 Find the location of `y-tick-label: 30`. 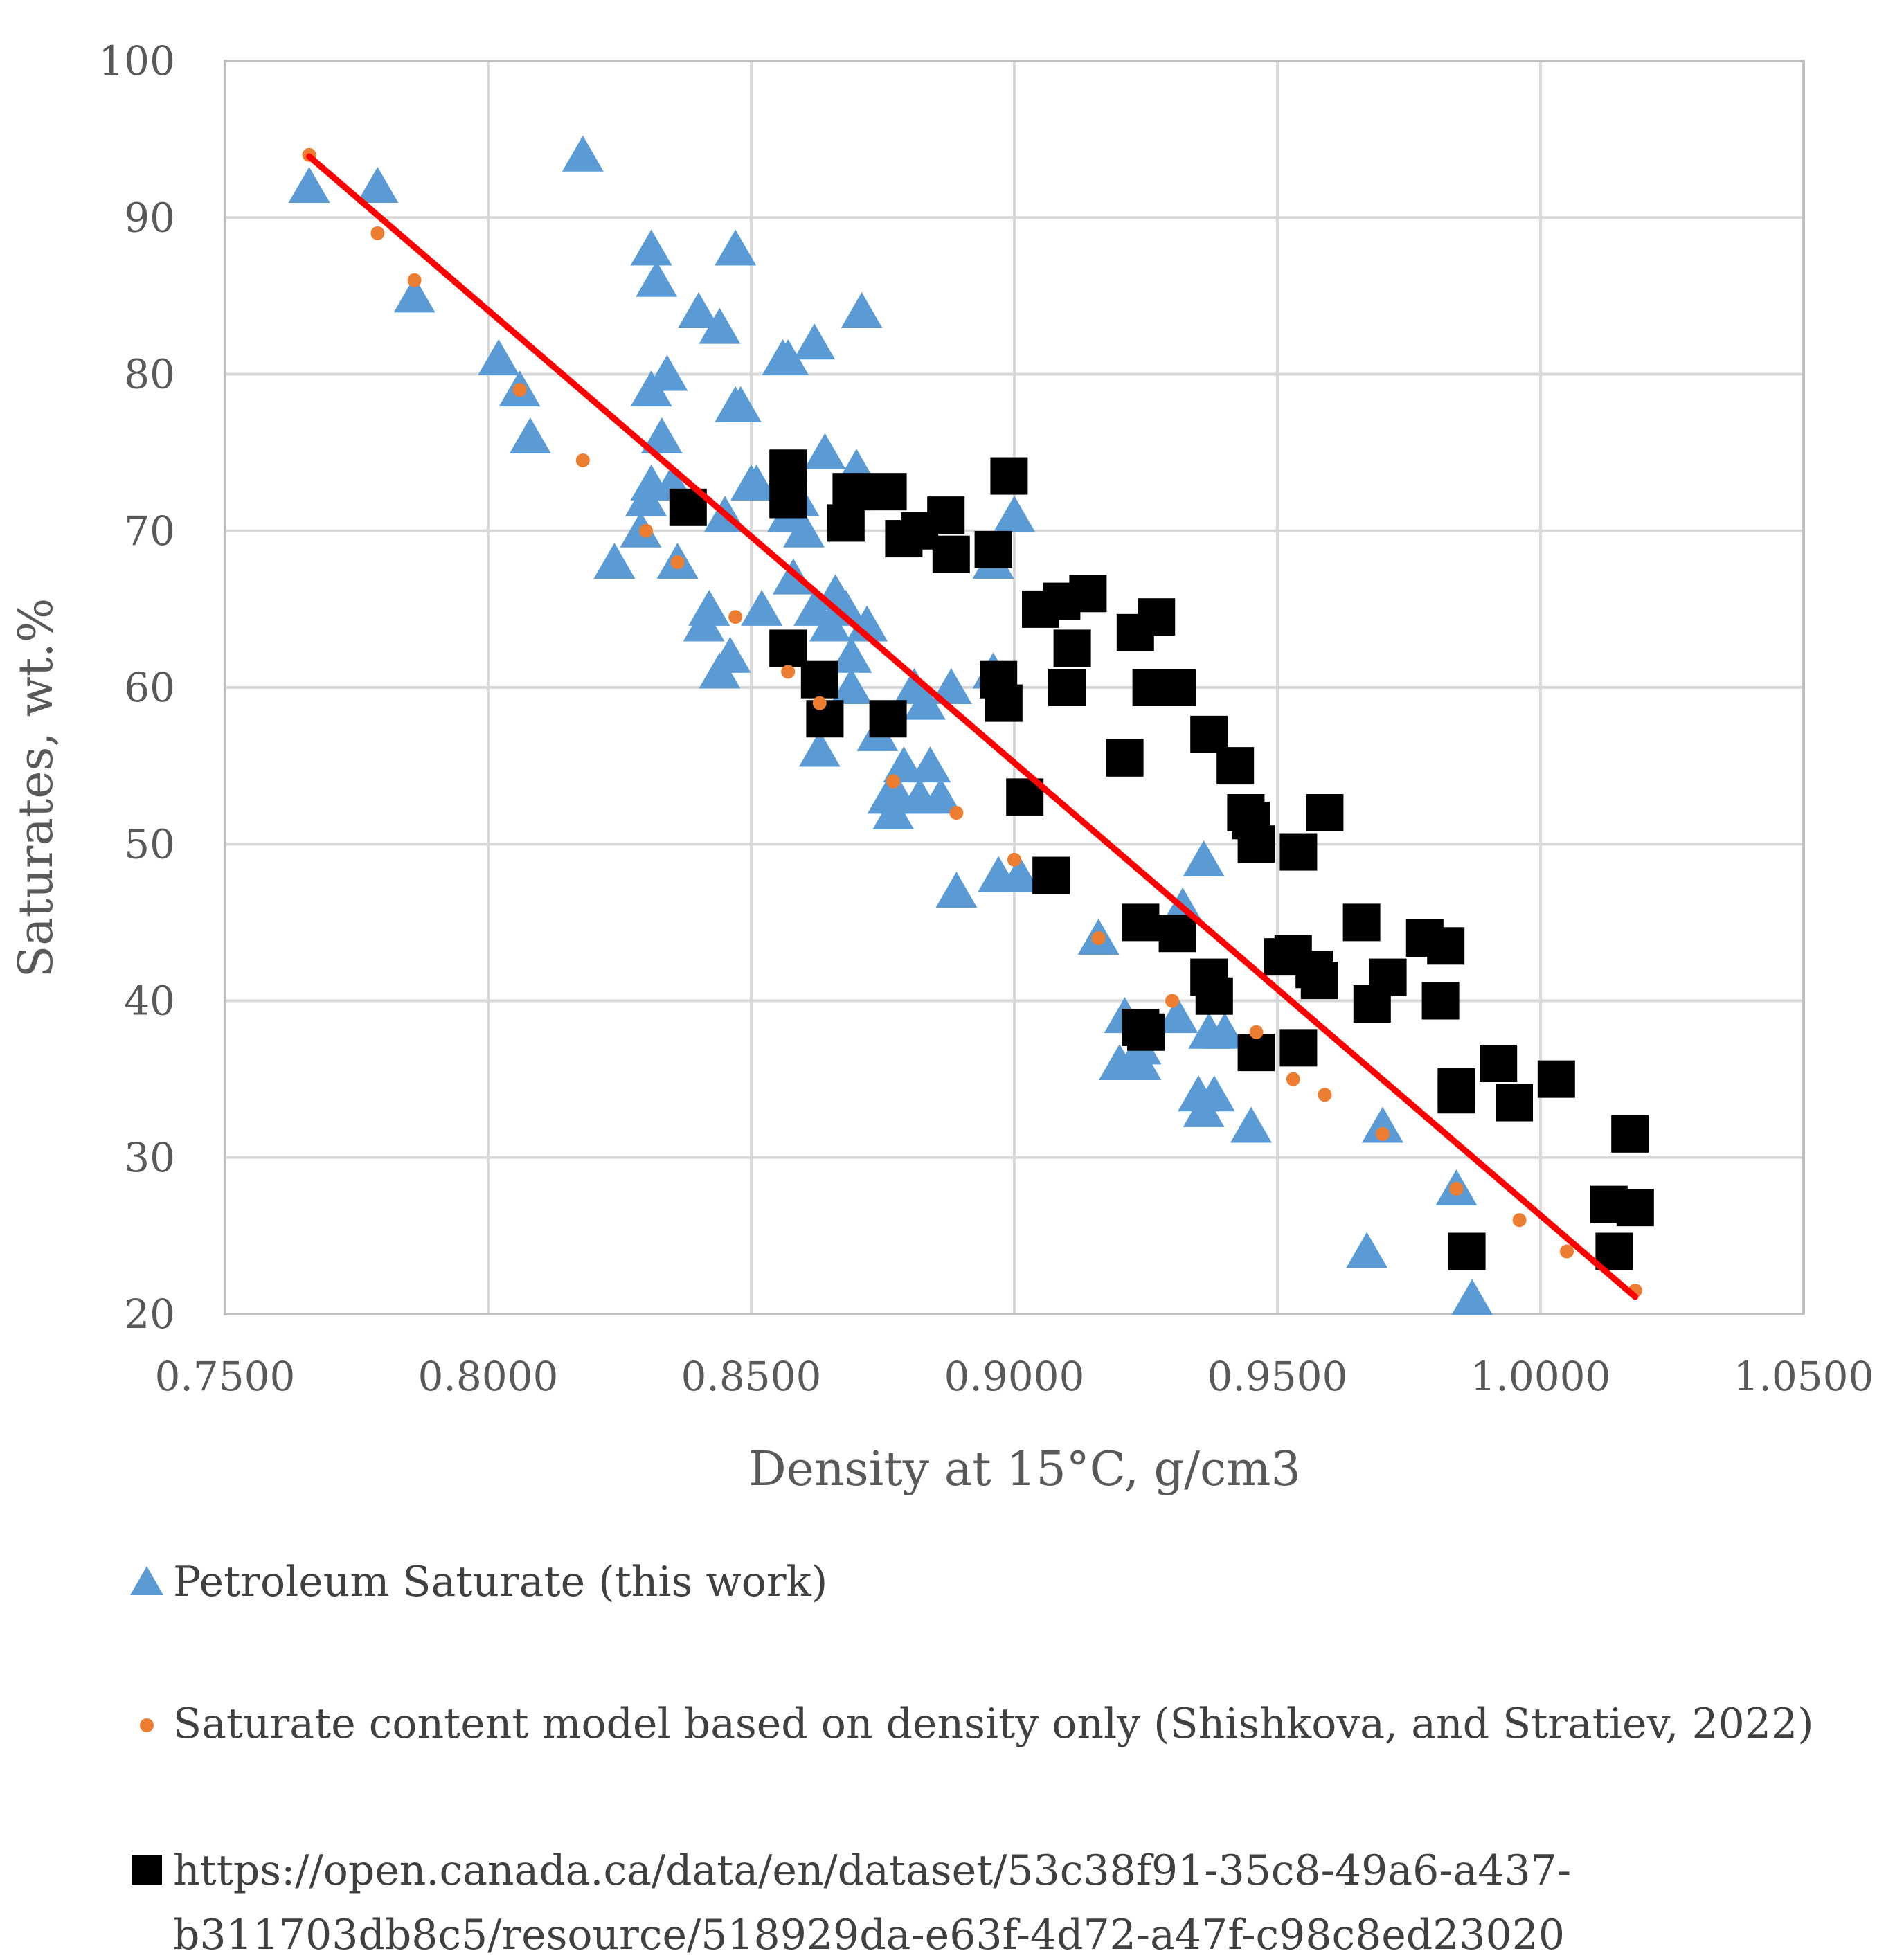

y-tick-label: 30 is located at coordinates (149, 1157).